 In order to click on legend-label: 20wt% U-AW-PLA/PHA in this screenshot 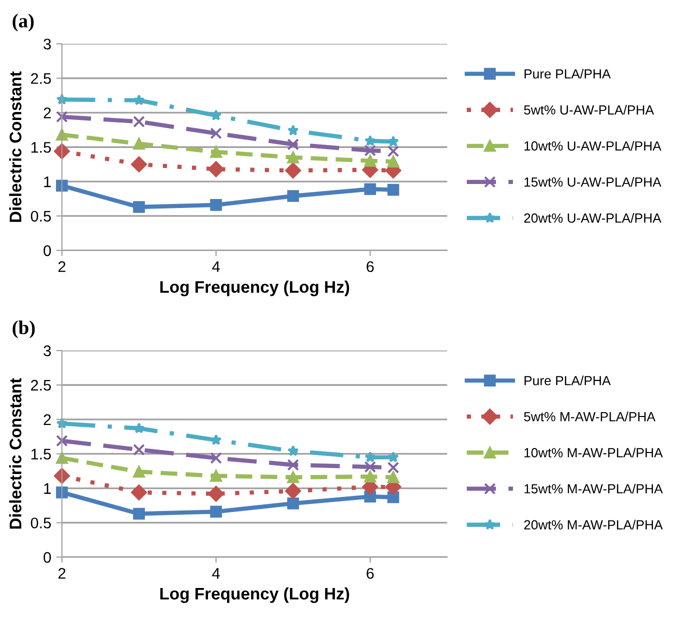, I will do `click(593, 218)`.